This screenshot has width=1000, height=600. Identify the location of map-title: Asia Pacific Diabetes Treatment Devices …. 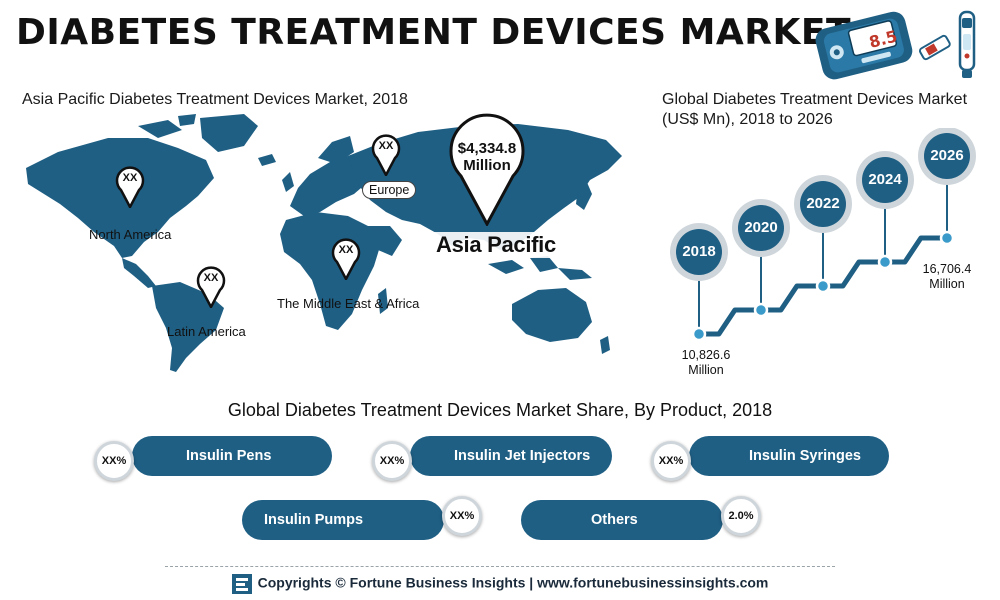
(215, 99).